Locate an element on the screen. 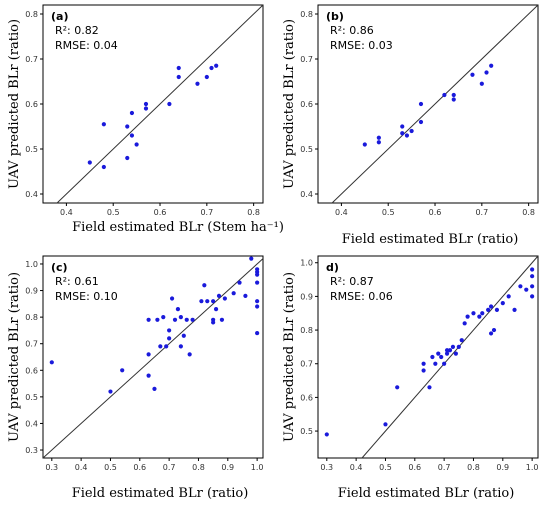  rmse-label: RMSE: 0.03 is located at coordinates (361, 45).